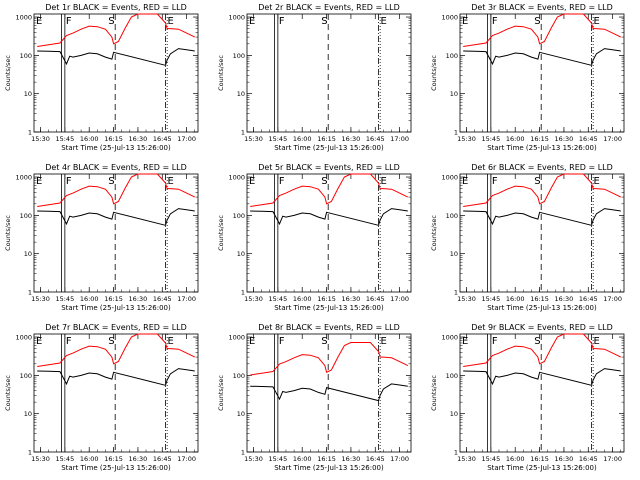 This screenshot has height=480, width=640. What do you see at coordinates (116, 7) in the screenshot?
I see `panel-title: Det 1r BLACK = Events, RED = LLD` at bounding box center [116, 7].